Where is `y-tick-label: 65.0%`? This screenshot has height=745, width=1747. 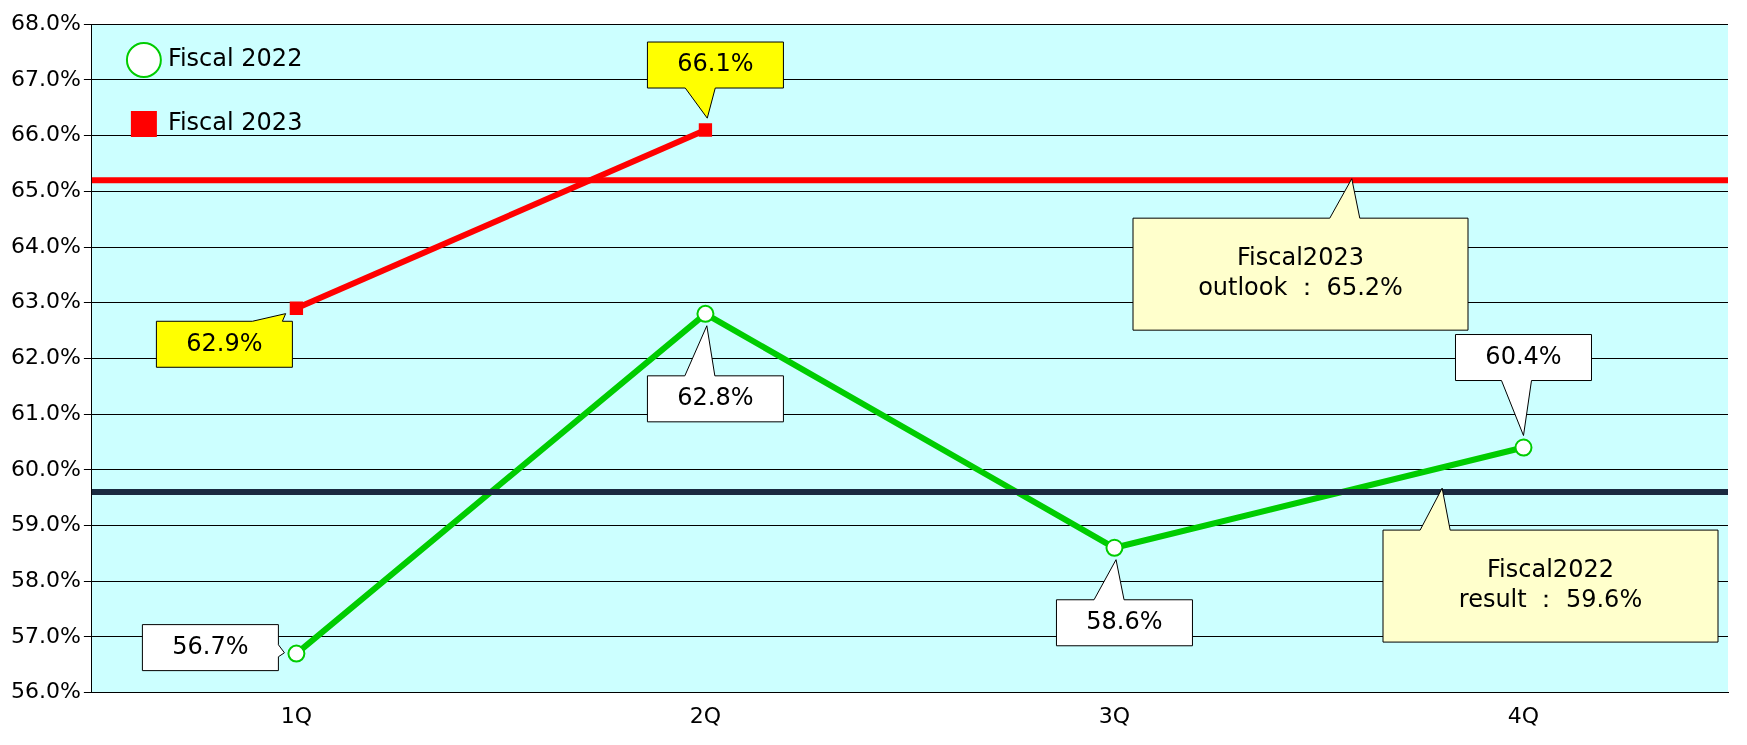
y-tick-label: 65.0% is located at coordinates (46, 190).